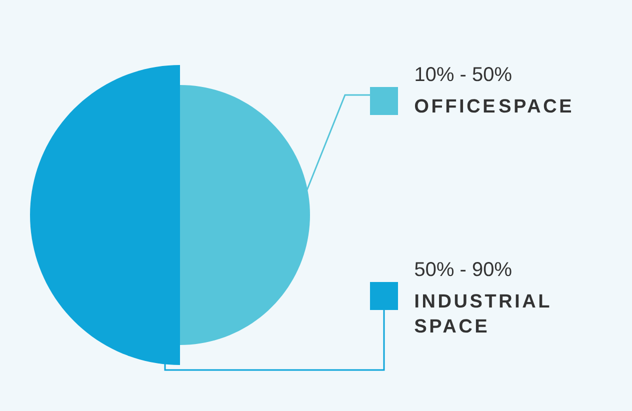  Describe the element at coordinates (464, 74) in the screenshot. I see `text: 10% - 50%` at that location.